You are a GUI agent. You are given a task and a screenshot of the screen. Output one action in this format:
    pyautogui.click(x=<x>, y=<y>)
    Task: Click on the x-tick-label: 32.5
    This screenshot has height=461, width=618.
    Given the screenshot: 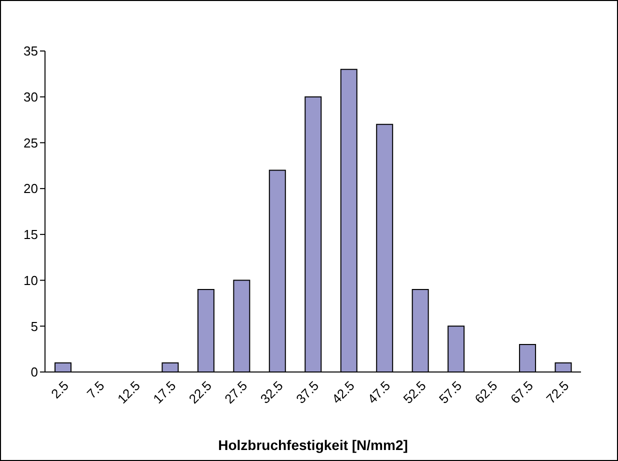 What is the action you would take?
    pyautogui.click(x=271, y=392)
    